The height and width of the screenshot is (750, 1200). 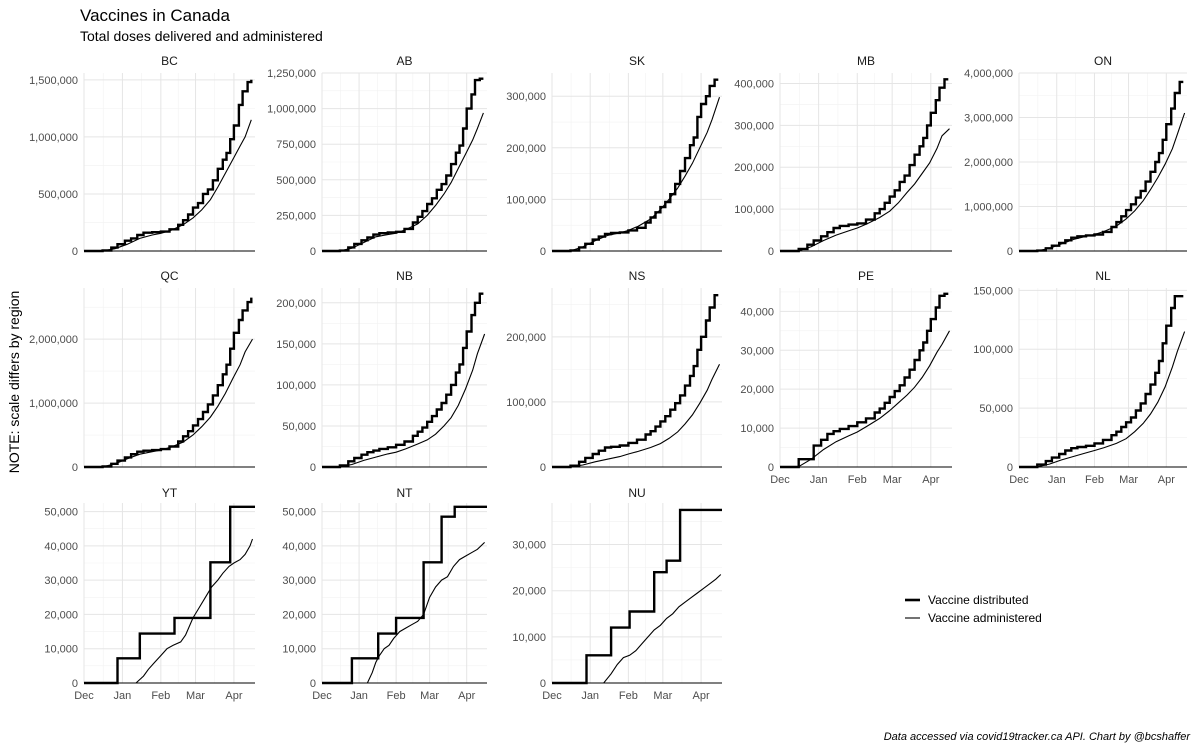 I want to click on y-tick-label: 1,250,000, so click(x=291, y=74).